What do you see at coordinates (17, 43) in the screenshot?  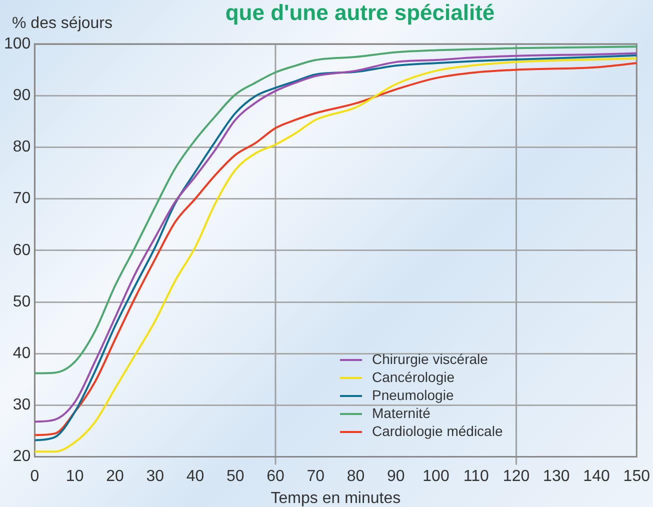 I see `y-tick-label: 100` at bounding box center [17, 43].